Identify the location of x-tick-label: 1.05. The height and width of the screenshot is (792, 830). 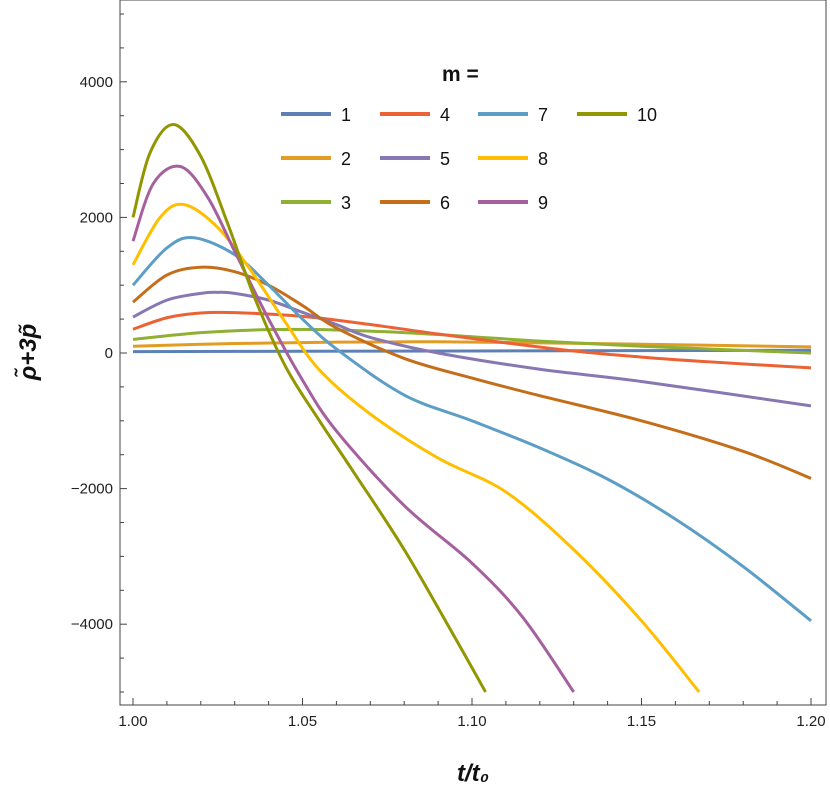
(302, 721).